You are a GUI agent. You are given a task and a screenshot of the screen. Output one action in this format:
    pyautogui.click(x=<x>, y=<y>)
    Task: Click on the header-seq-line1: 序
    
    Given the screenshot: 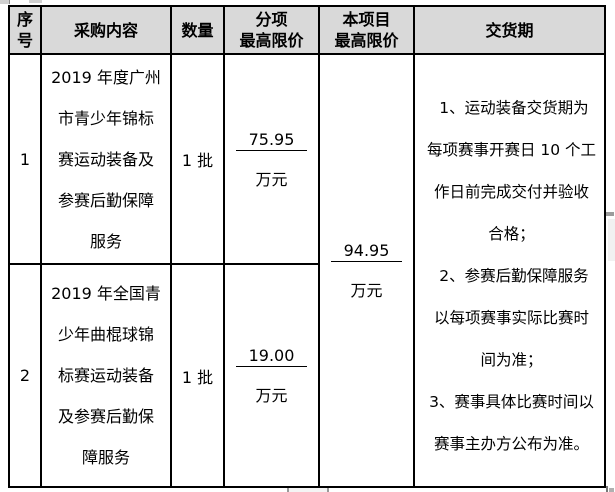 What is the action you would take?
    pyautogui.click(x=24, y=19)
    